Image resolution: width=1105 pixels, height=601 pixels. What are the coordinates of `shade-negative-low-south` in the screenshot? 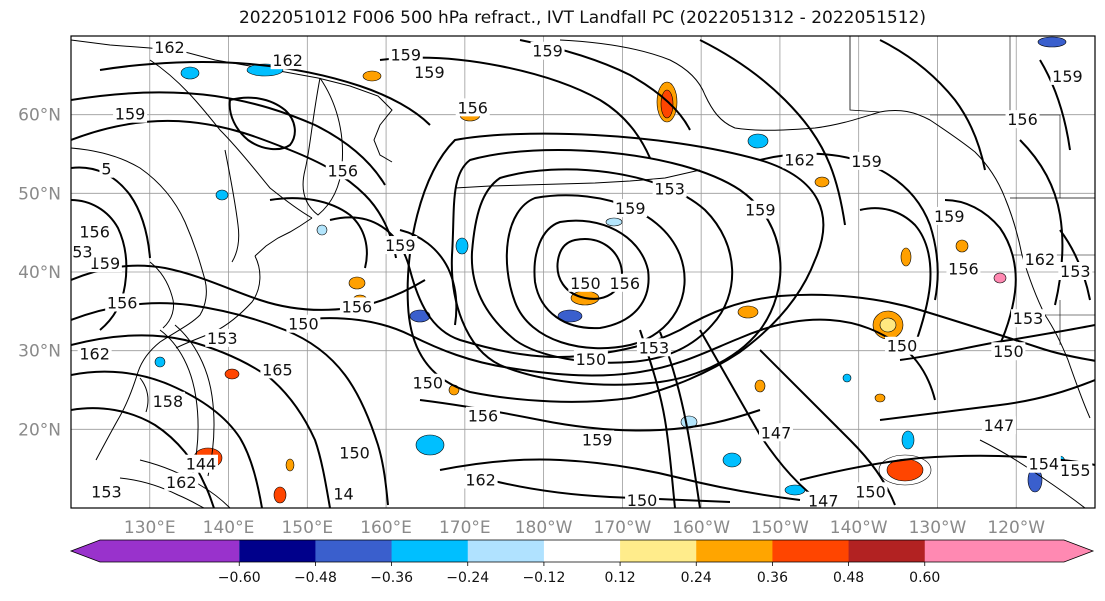 It's located at (570, 316).